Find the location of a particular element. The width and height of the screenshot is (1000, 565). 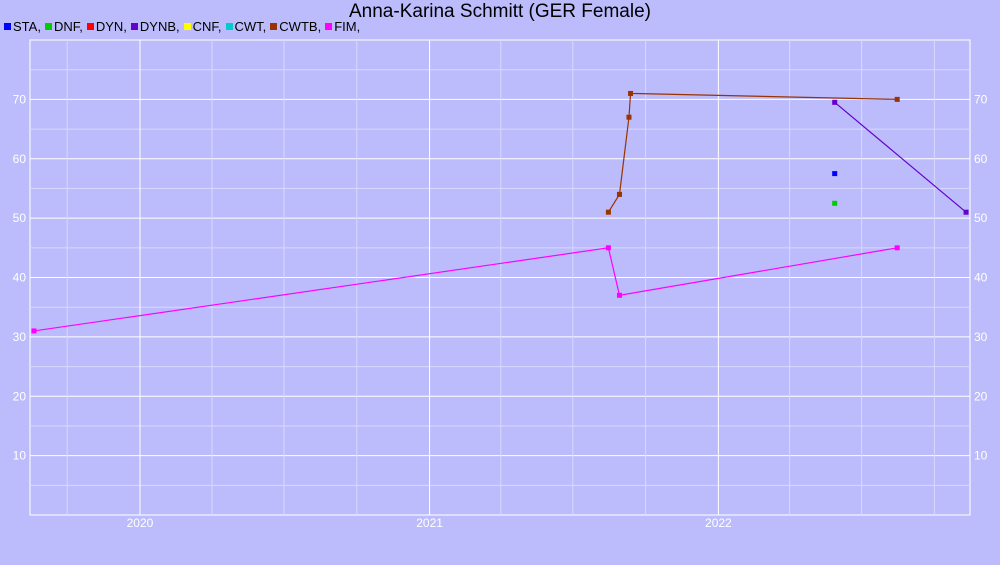

y-tick-label-left: 30 is located at coordinates (20, 337).